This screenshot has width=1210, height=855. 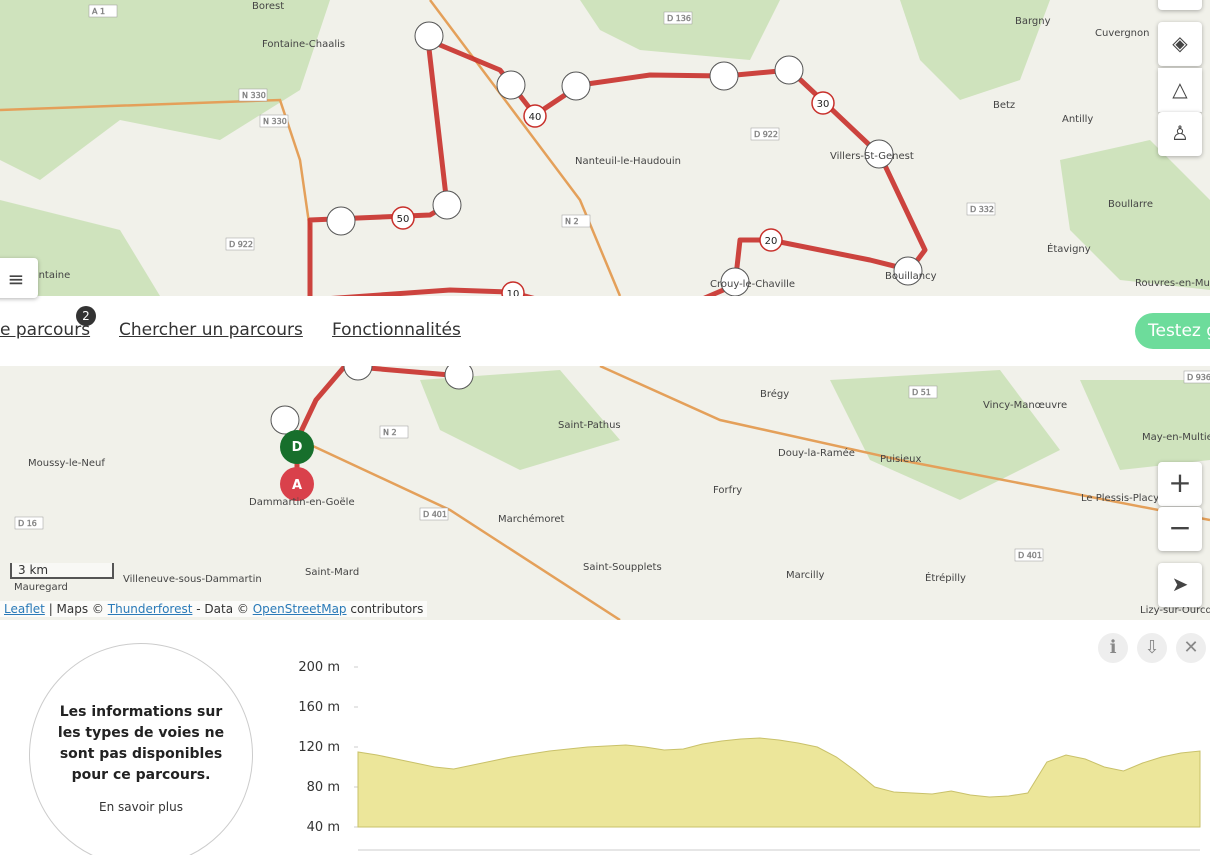 I want to click on learn-more: En savoir plus, so click(x=141, y=807).